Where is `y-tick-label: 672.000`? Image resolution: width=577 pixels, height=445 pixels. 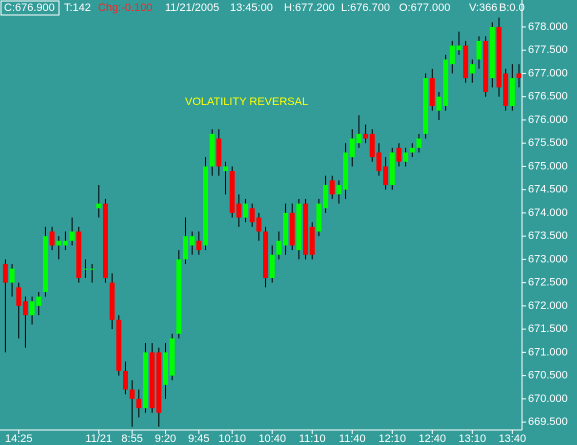
y-tick-label: 672.000 is located at coordinates (548, 306).